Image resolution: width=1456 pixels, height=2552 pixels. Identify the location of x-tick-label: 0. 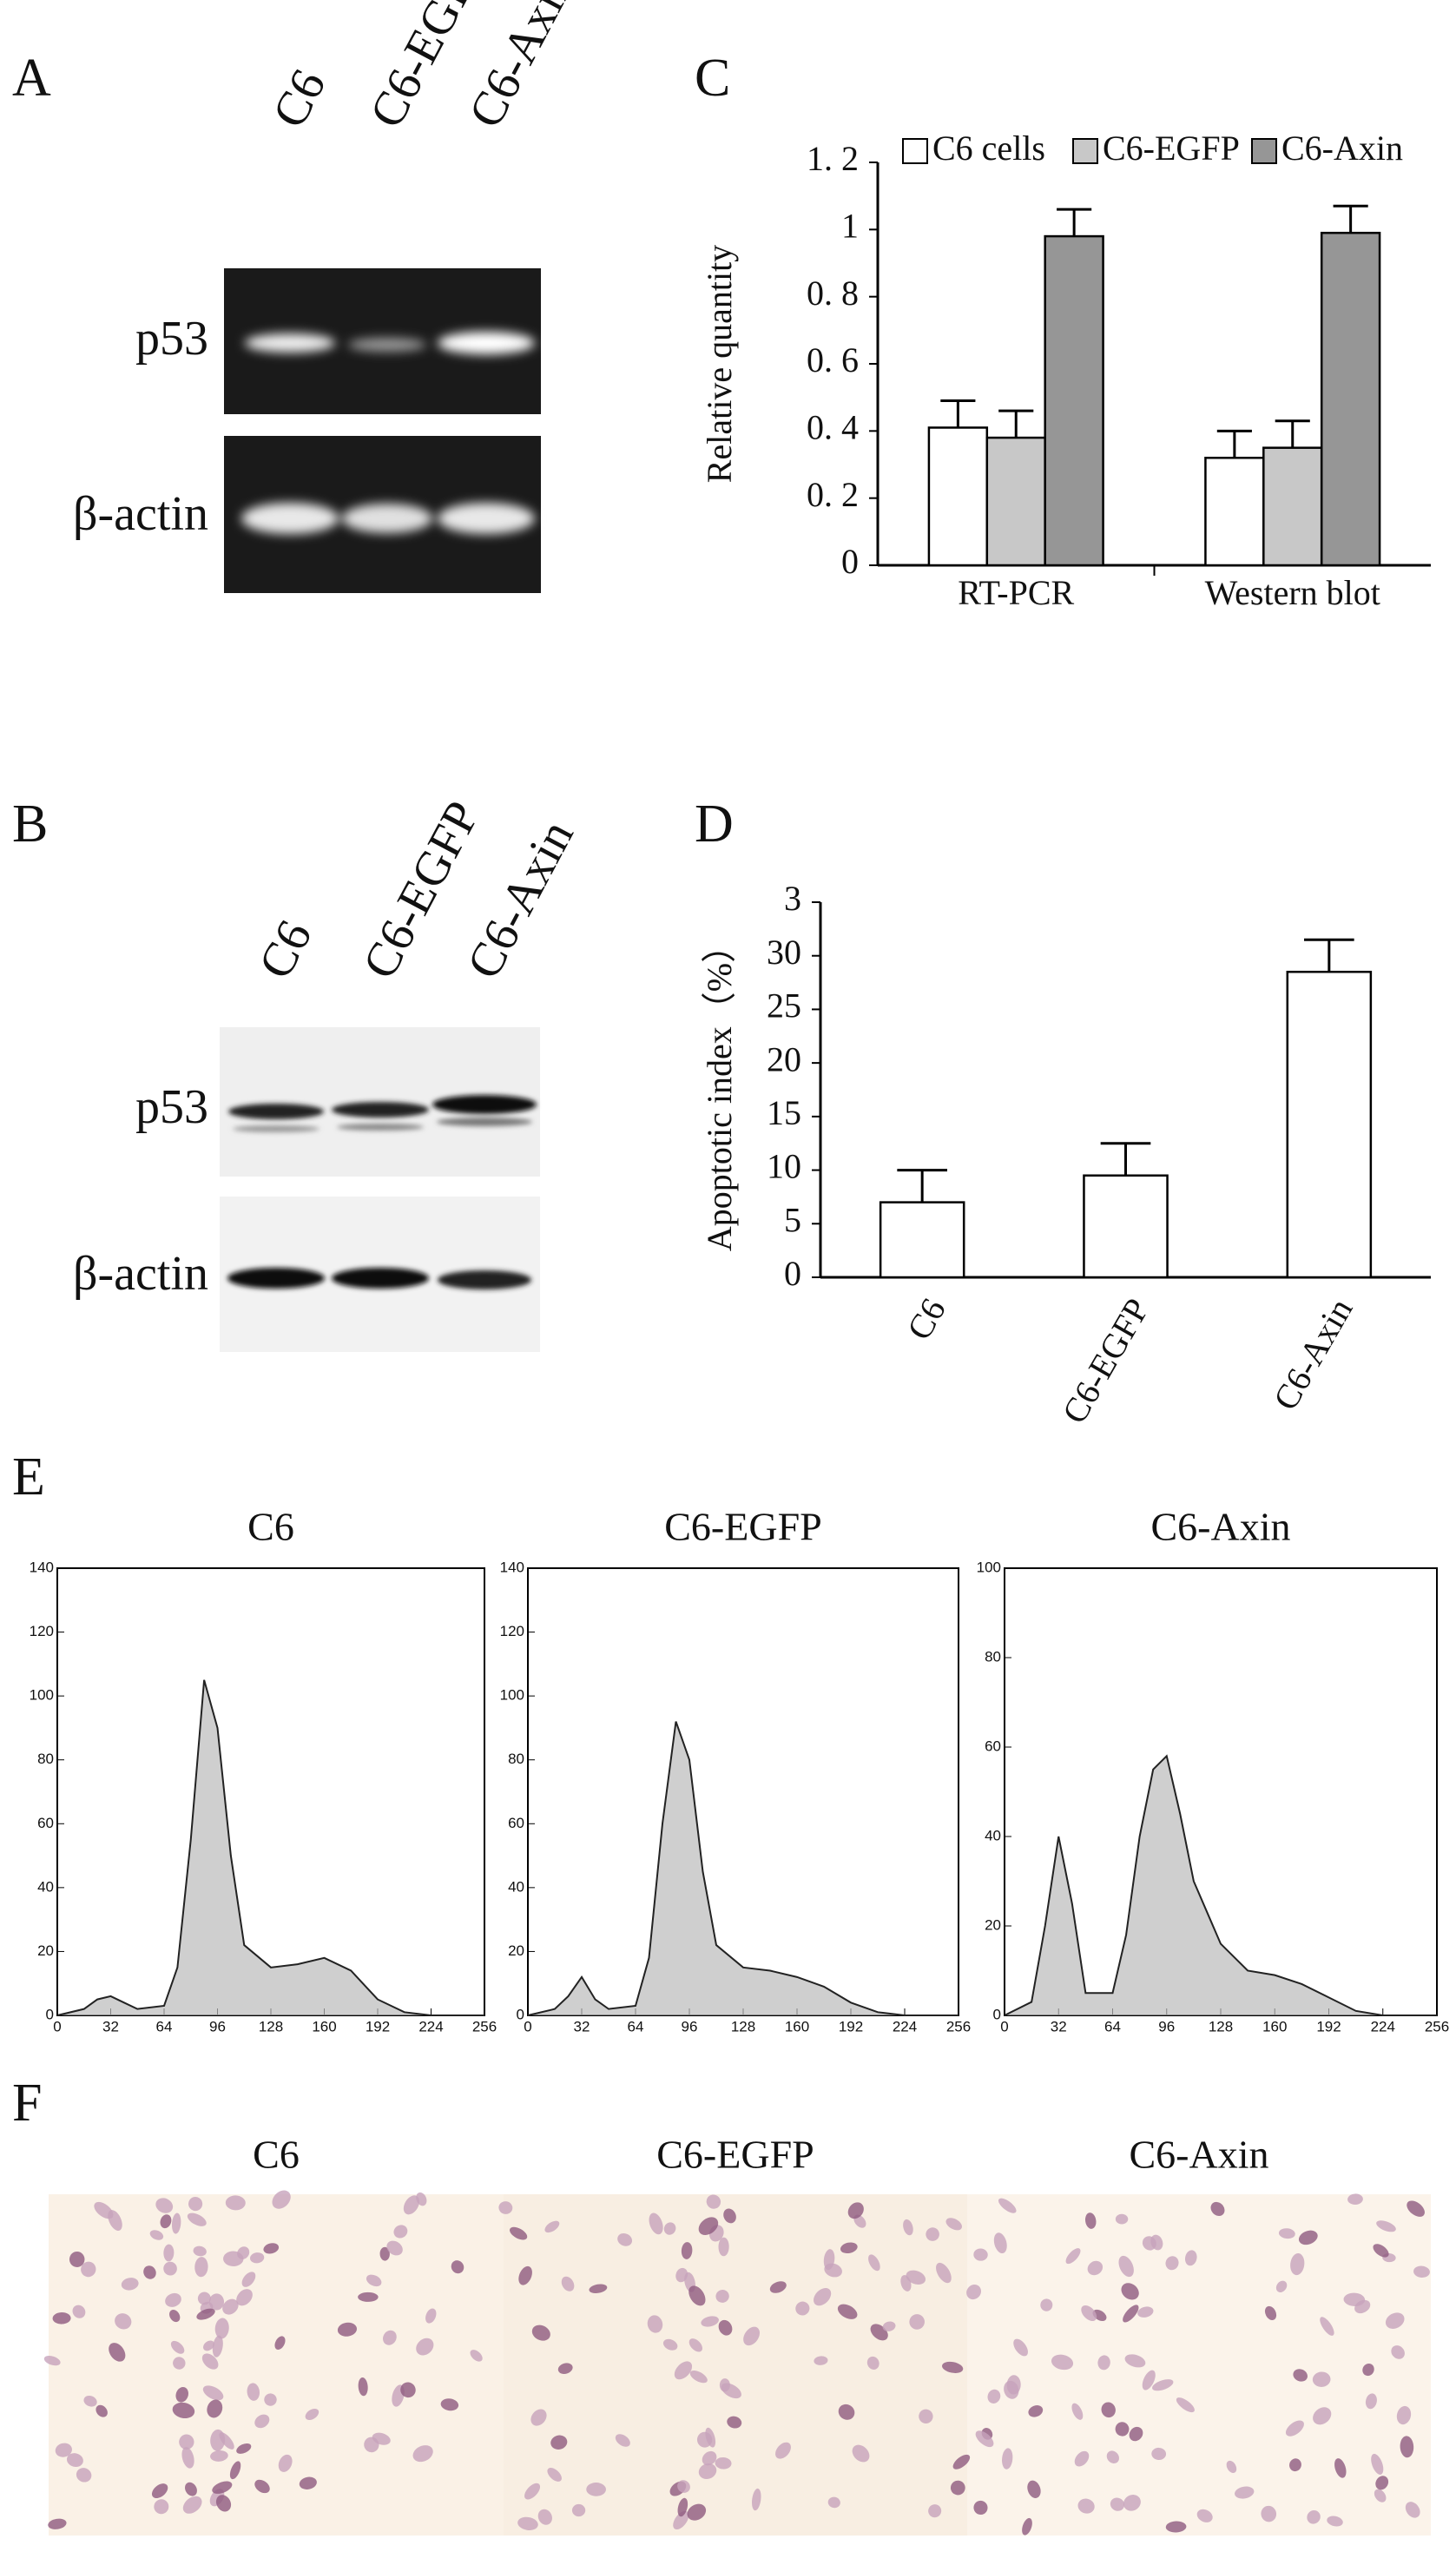
(57, 2026).